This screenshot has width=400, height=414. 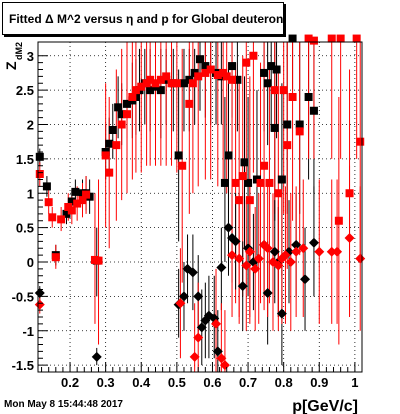 What do you see at coordinates (354, 382) in the screenshot?
I see `x-tick-label: 1` at bounding box center [354, 382].